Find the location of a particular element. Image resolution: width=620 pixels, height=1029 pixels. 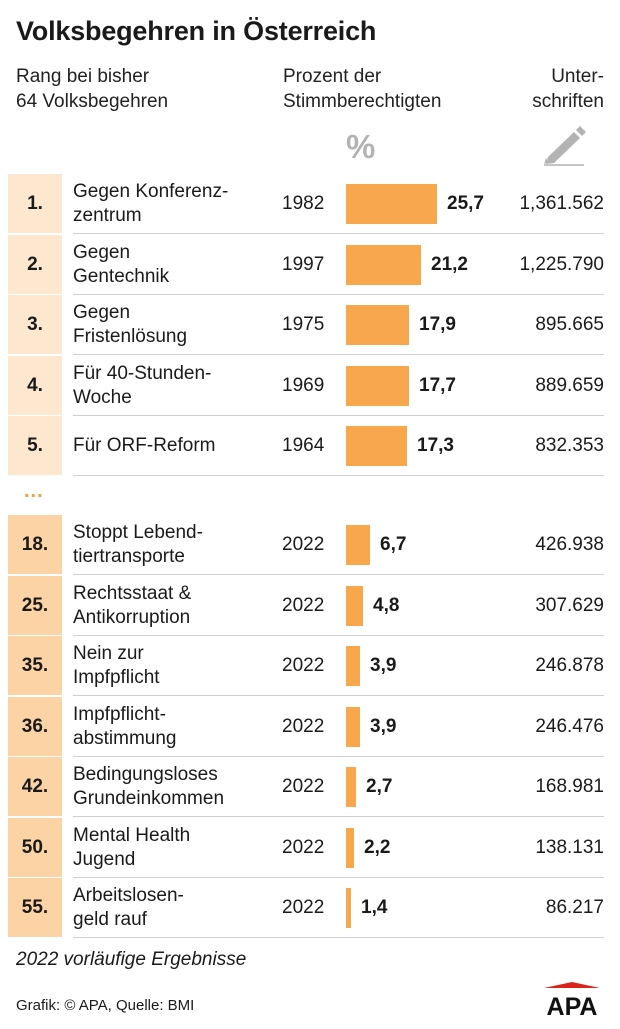

percent-value-label: 17,3 is located at coordinates (435, 445).